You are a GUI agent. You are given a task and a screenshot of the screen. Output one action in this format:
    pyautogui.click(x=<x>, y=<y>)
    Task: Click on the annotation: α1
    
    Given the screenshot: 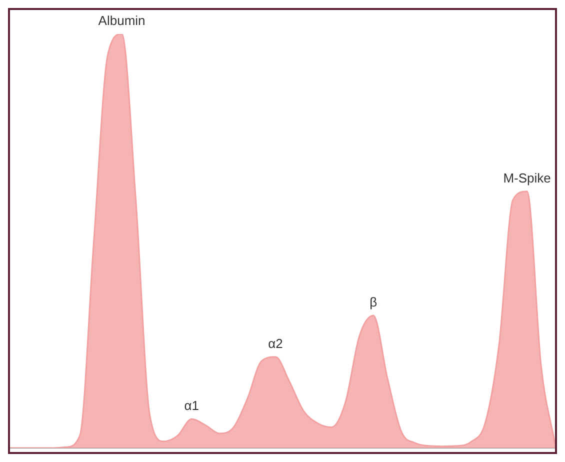 What is the action you would take?
    pyautogui.click(x=192, y=406)
    